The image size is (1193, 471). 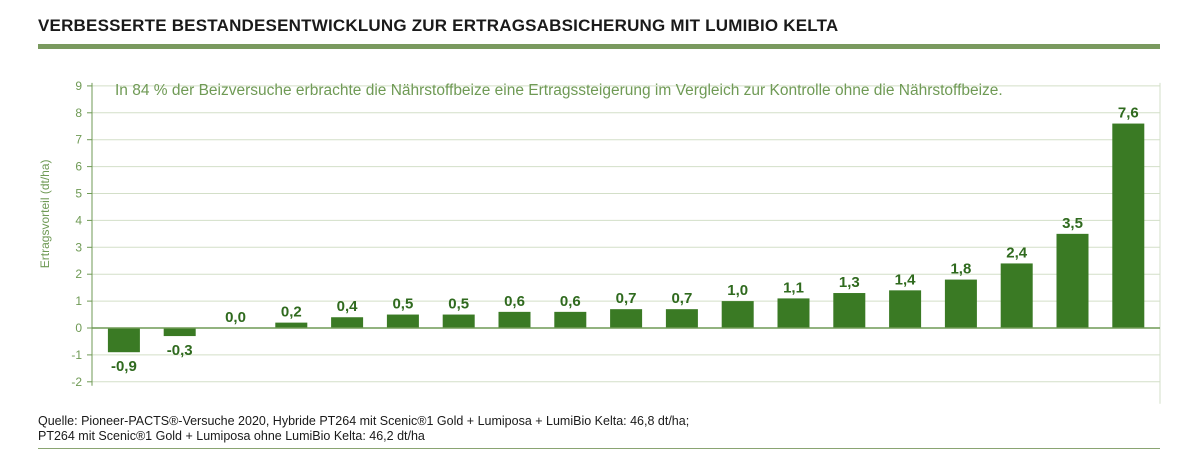 I want to click on y-tick-label: 6, so click(x=78, y=167).